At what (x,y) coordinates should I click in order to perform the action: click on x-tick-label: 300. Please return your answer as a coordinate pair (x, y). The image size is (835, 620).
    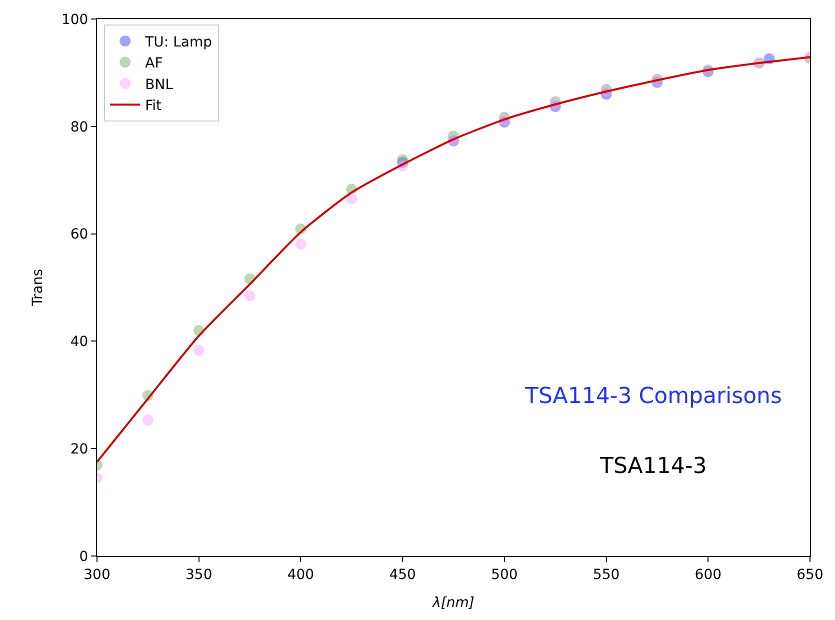
    Looking at the image, I should click on (97, 574).